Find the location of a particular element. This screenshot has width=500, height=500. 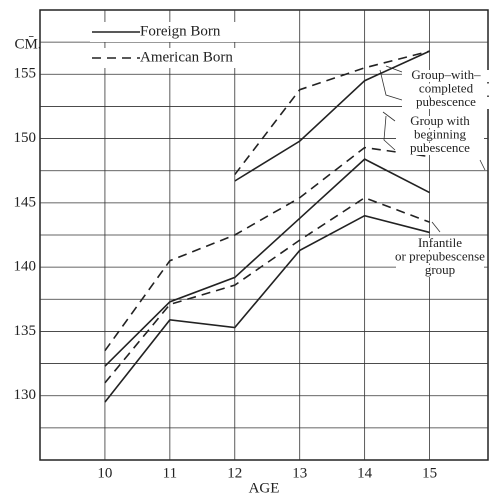

annotation: beginning is located at coordinates (440, 133).